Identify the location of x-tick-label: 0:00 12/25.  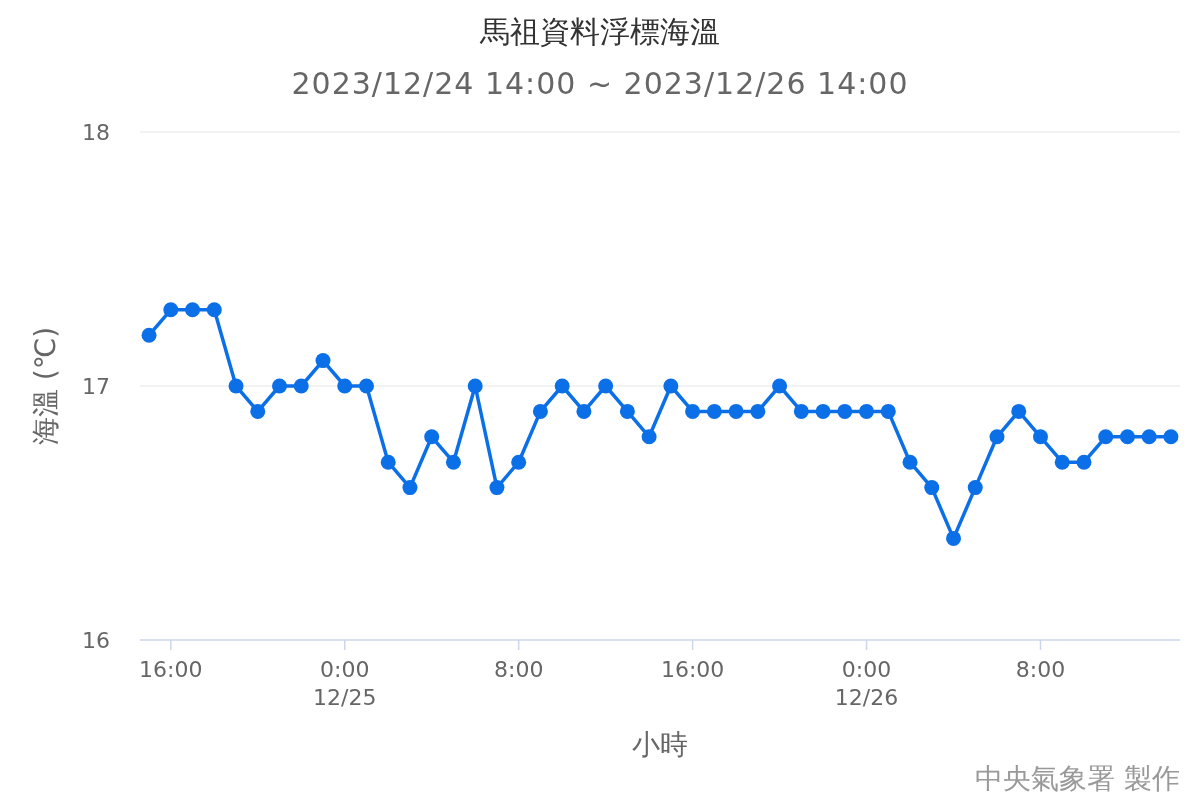
(345, 683).